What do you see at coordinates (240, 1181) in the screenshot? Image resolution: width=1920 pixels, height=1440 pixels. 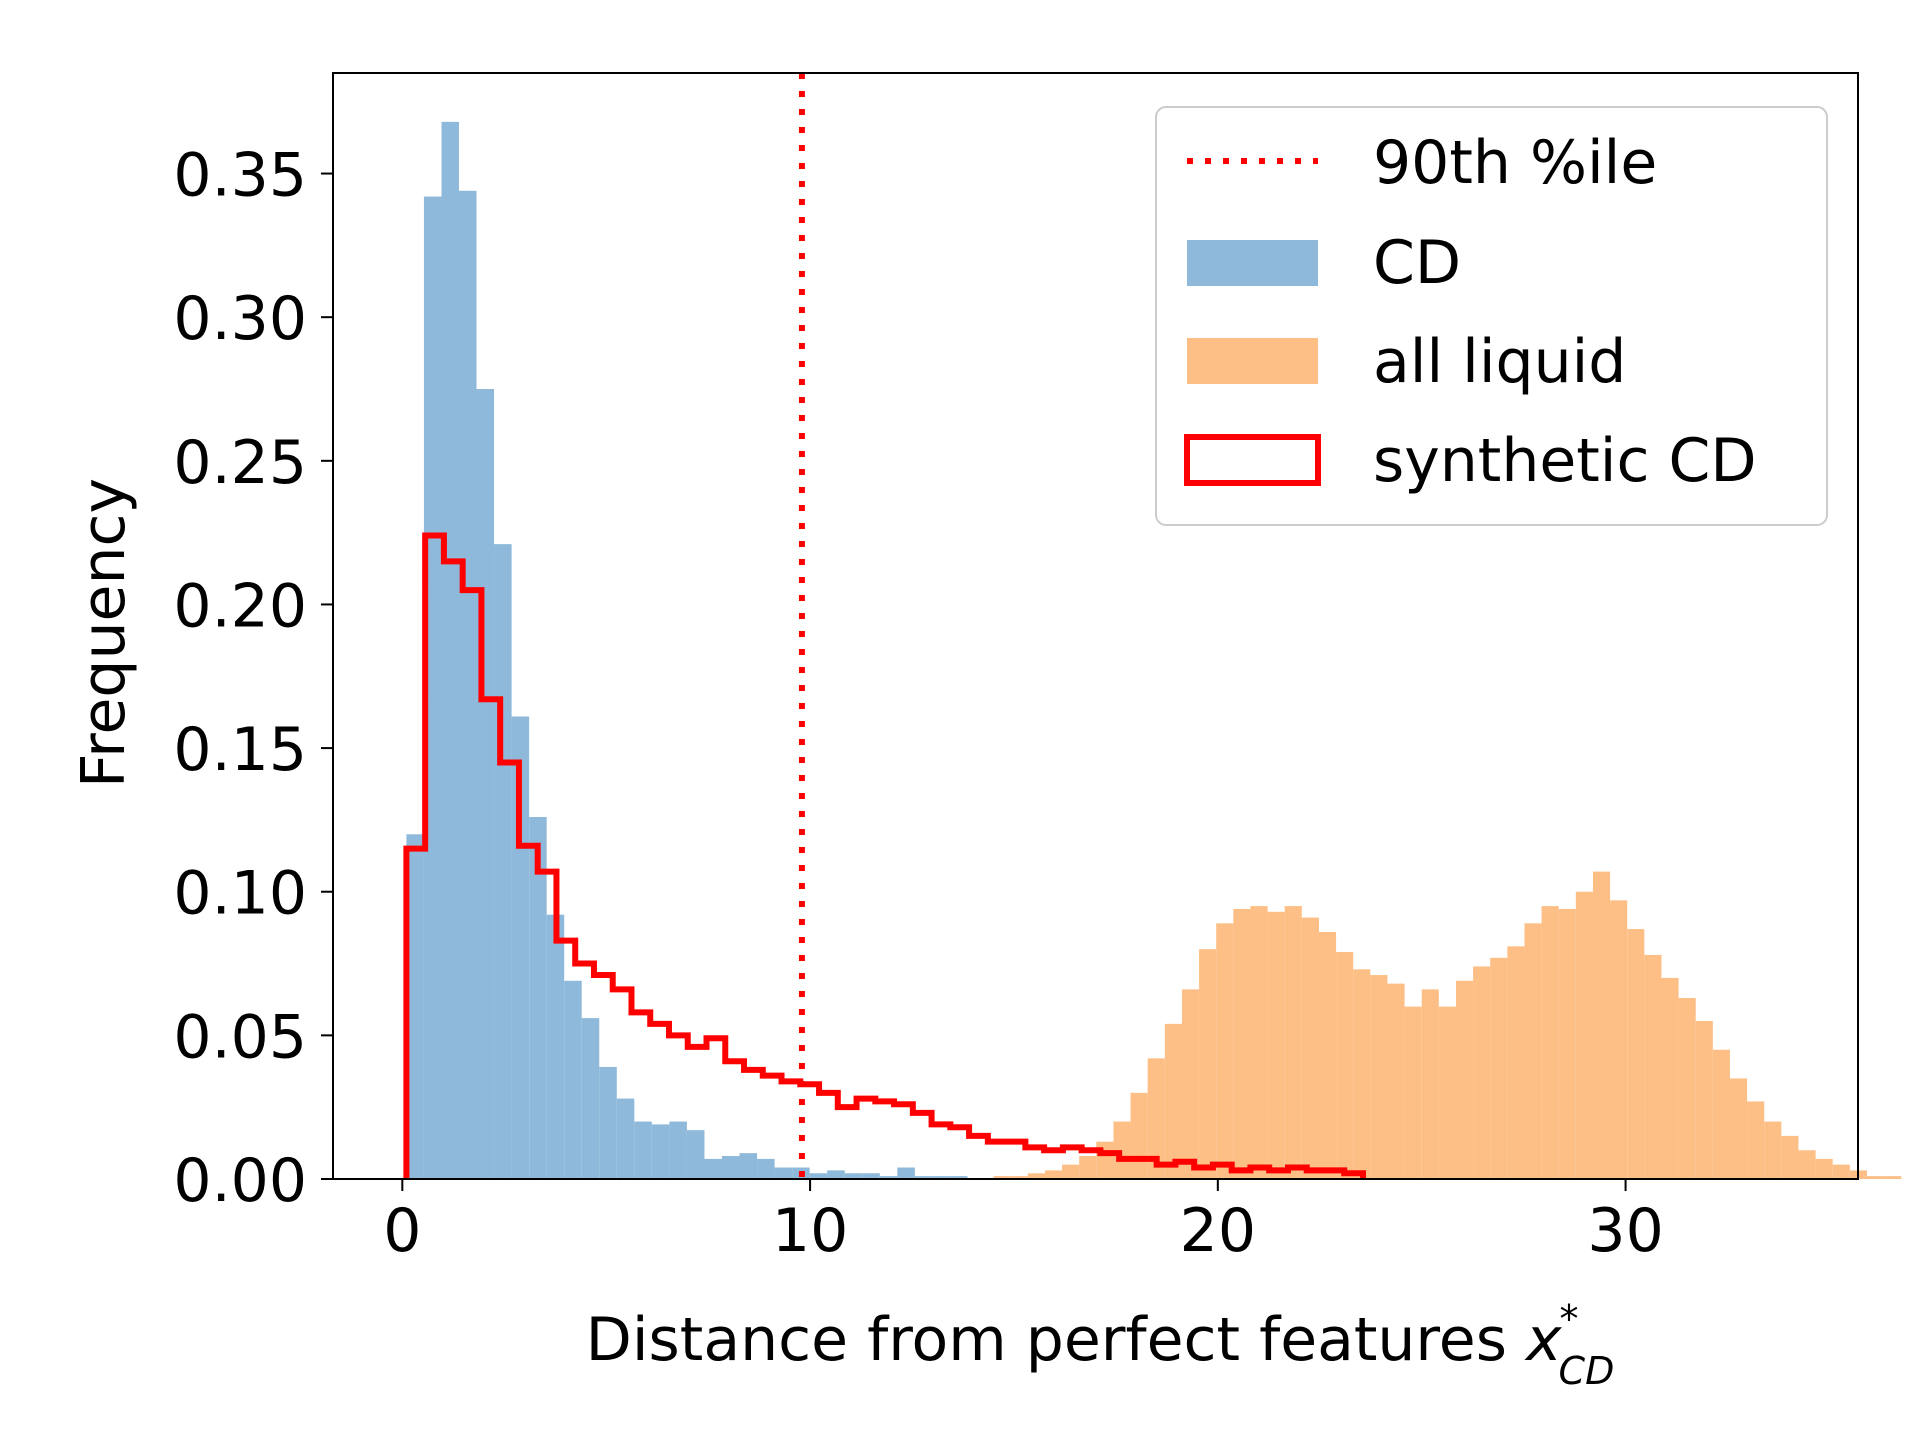 I see `y-tick-label: 0.00` at bounding box center [240, 1181].